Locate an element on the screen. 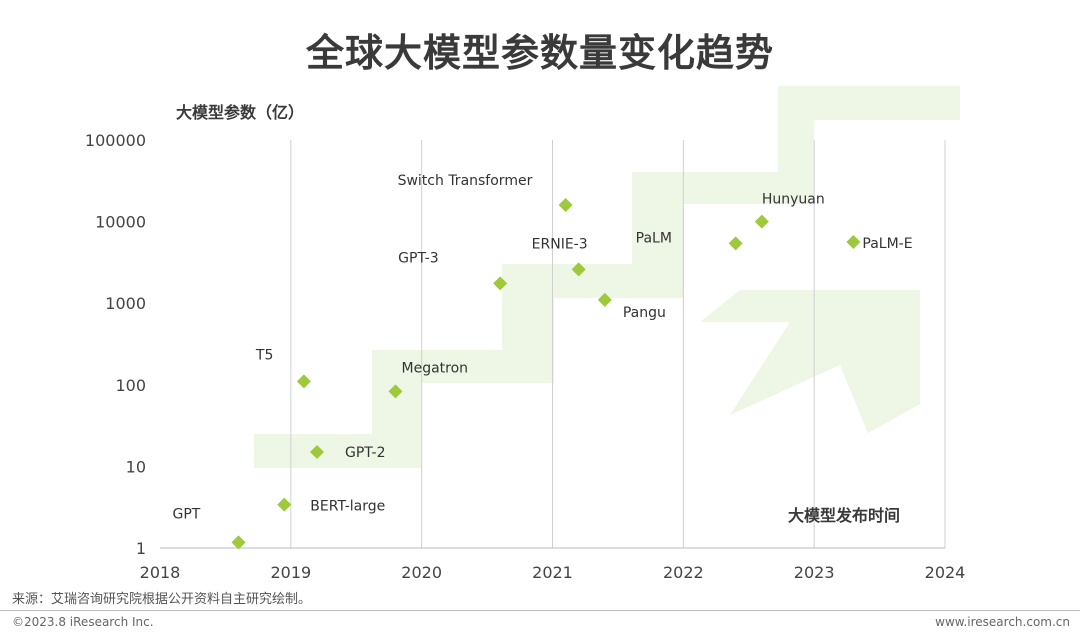 This screenshot has height=639, width=1080. point-t5 is located at coordinates (303, 381).